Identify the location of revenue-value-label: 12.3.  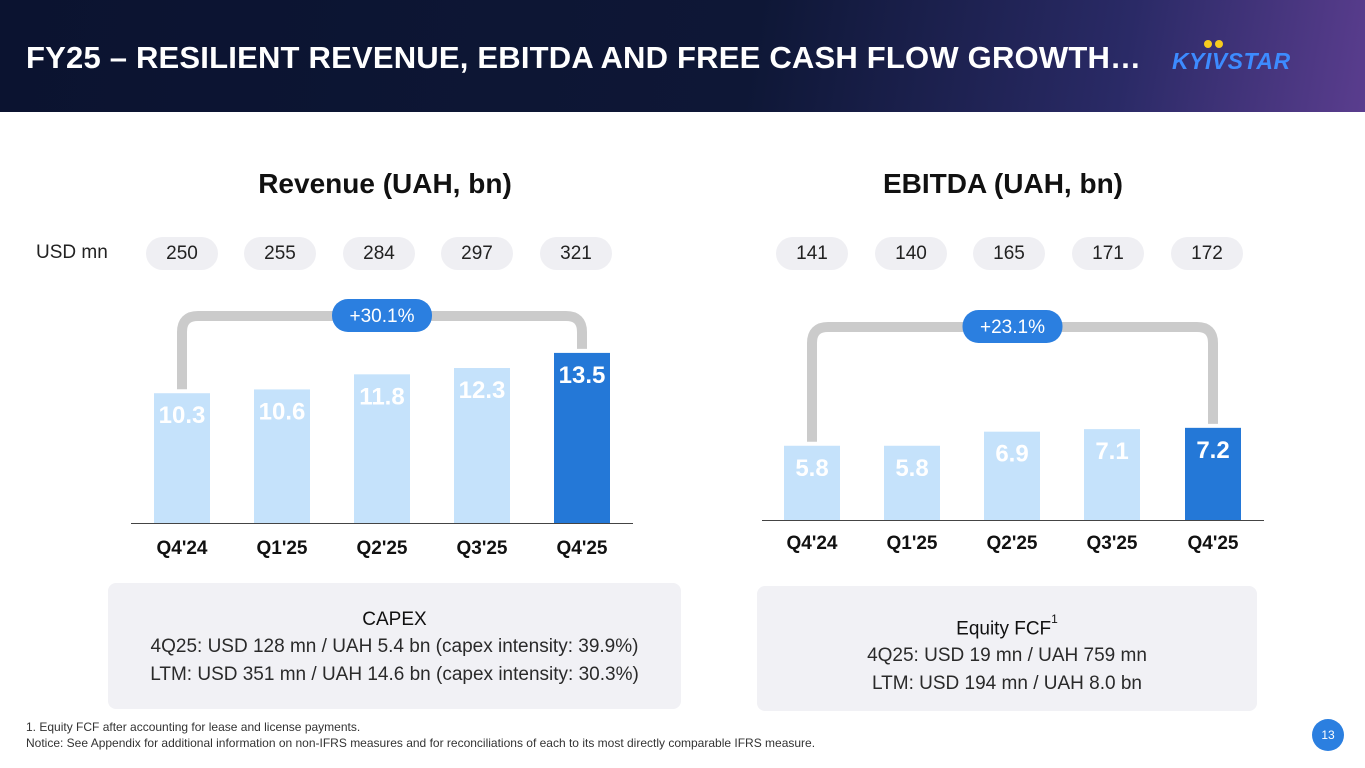
(482, 390).